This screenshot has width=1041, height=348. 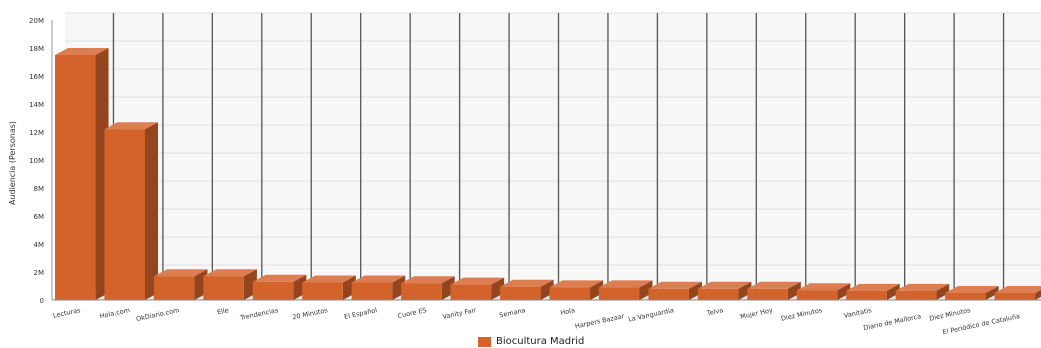 What do you see at coordinates (115, 313) in the screenshot?
I see `x-tick-label: Hola.com` at bounding box center [115, 313].